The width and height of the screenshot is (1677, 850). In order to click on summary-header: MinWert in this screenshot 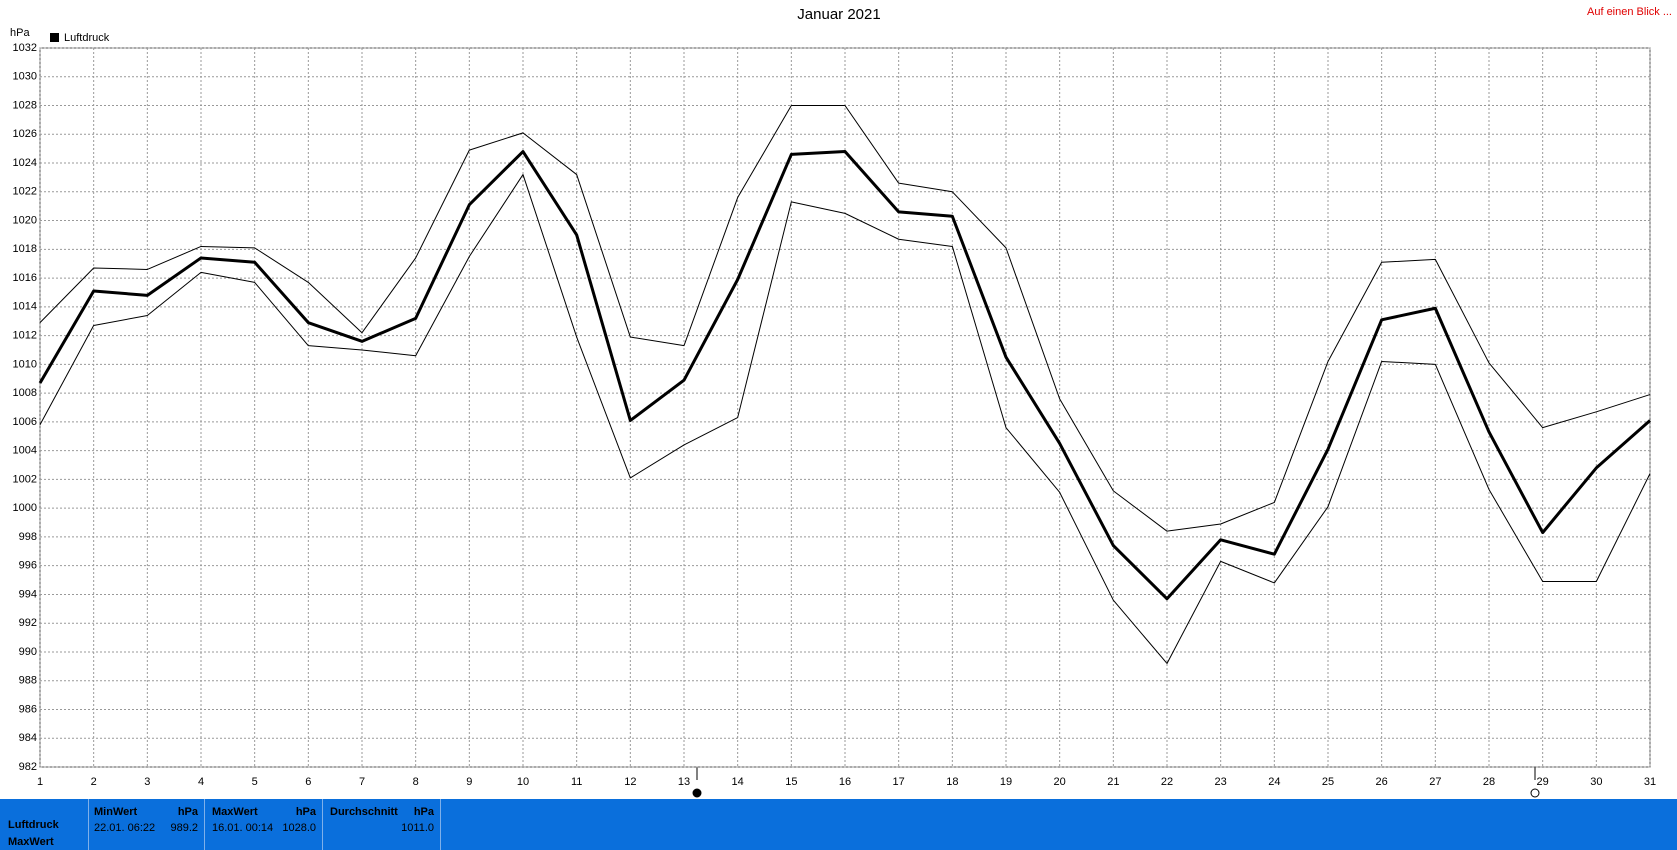, I will do `click(116, 812)`.